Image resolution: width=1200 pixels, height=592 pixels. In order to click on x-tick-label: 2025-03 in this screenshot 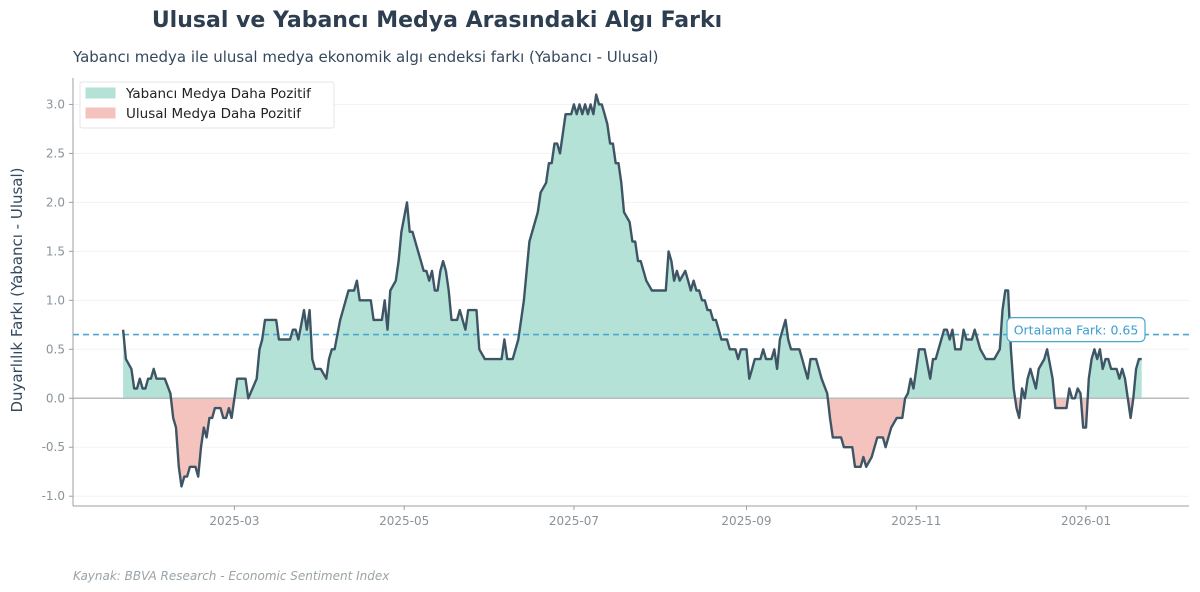, I will do `click(234, 521)`.